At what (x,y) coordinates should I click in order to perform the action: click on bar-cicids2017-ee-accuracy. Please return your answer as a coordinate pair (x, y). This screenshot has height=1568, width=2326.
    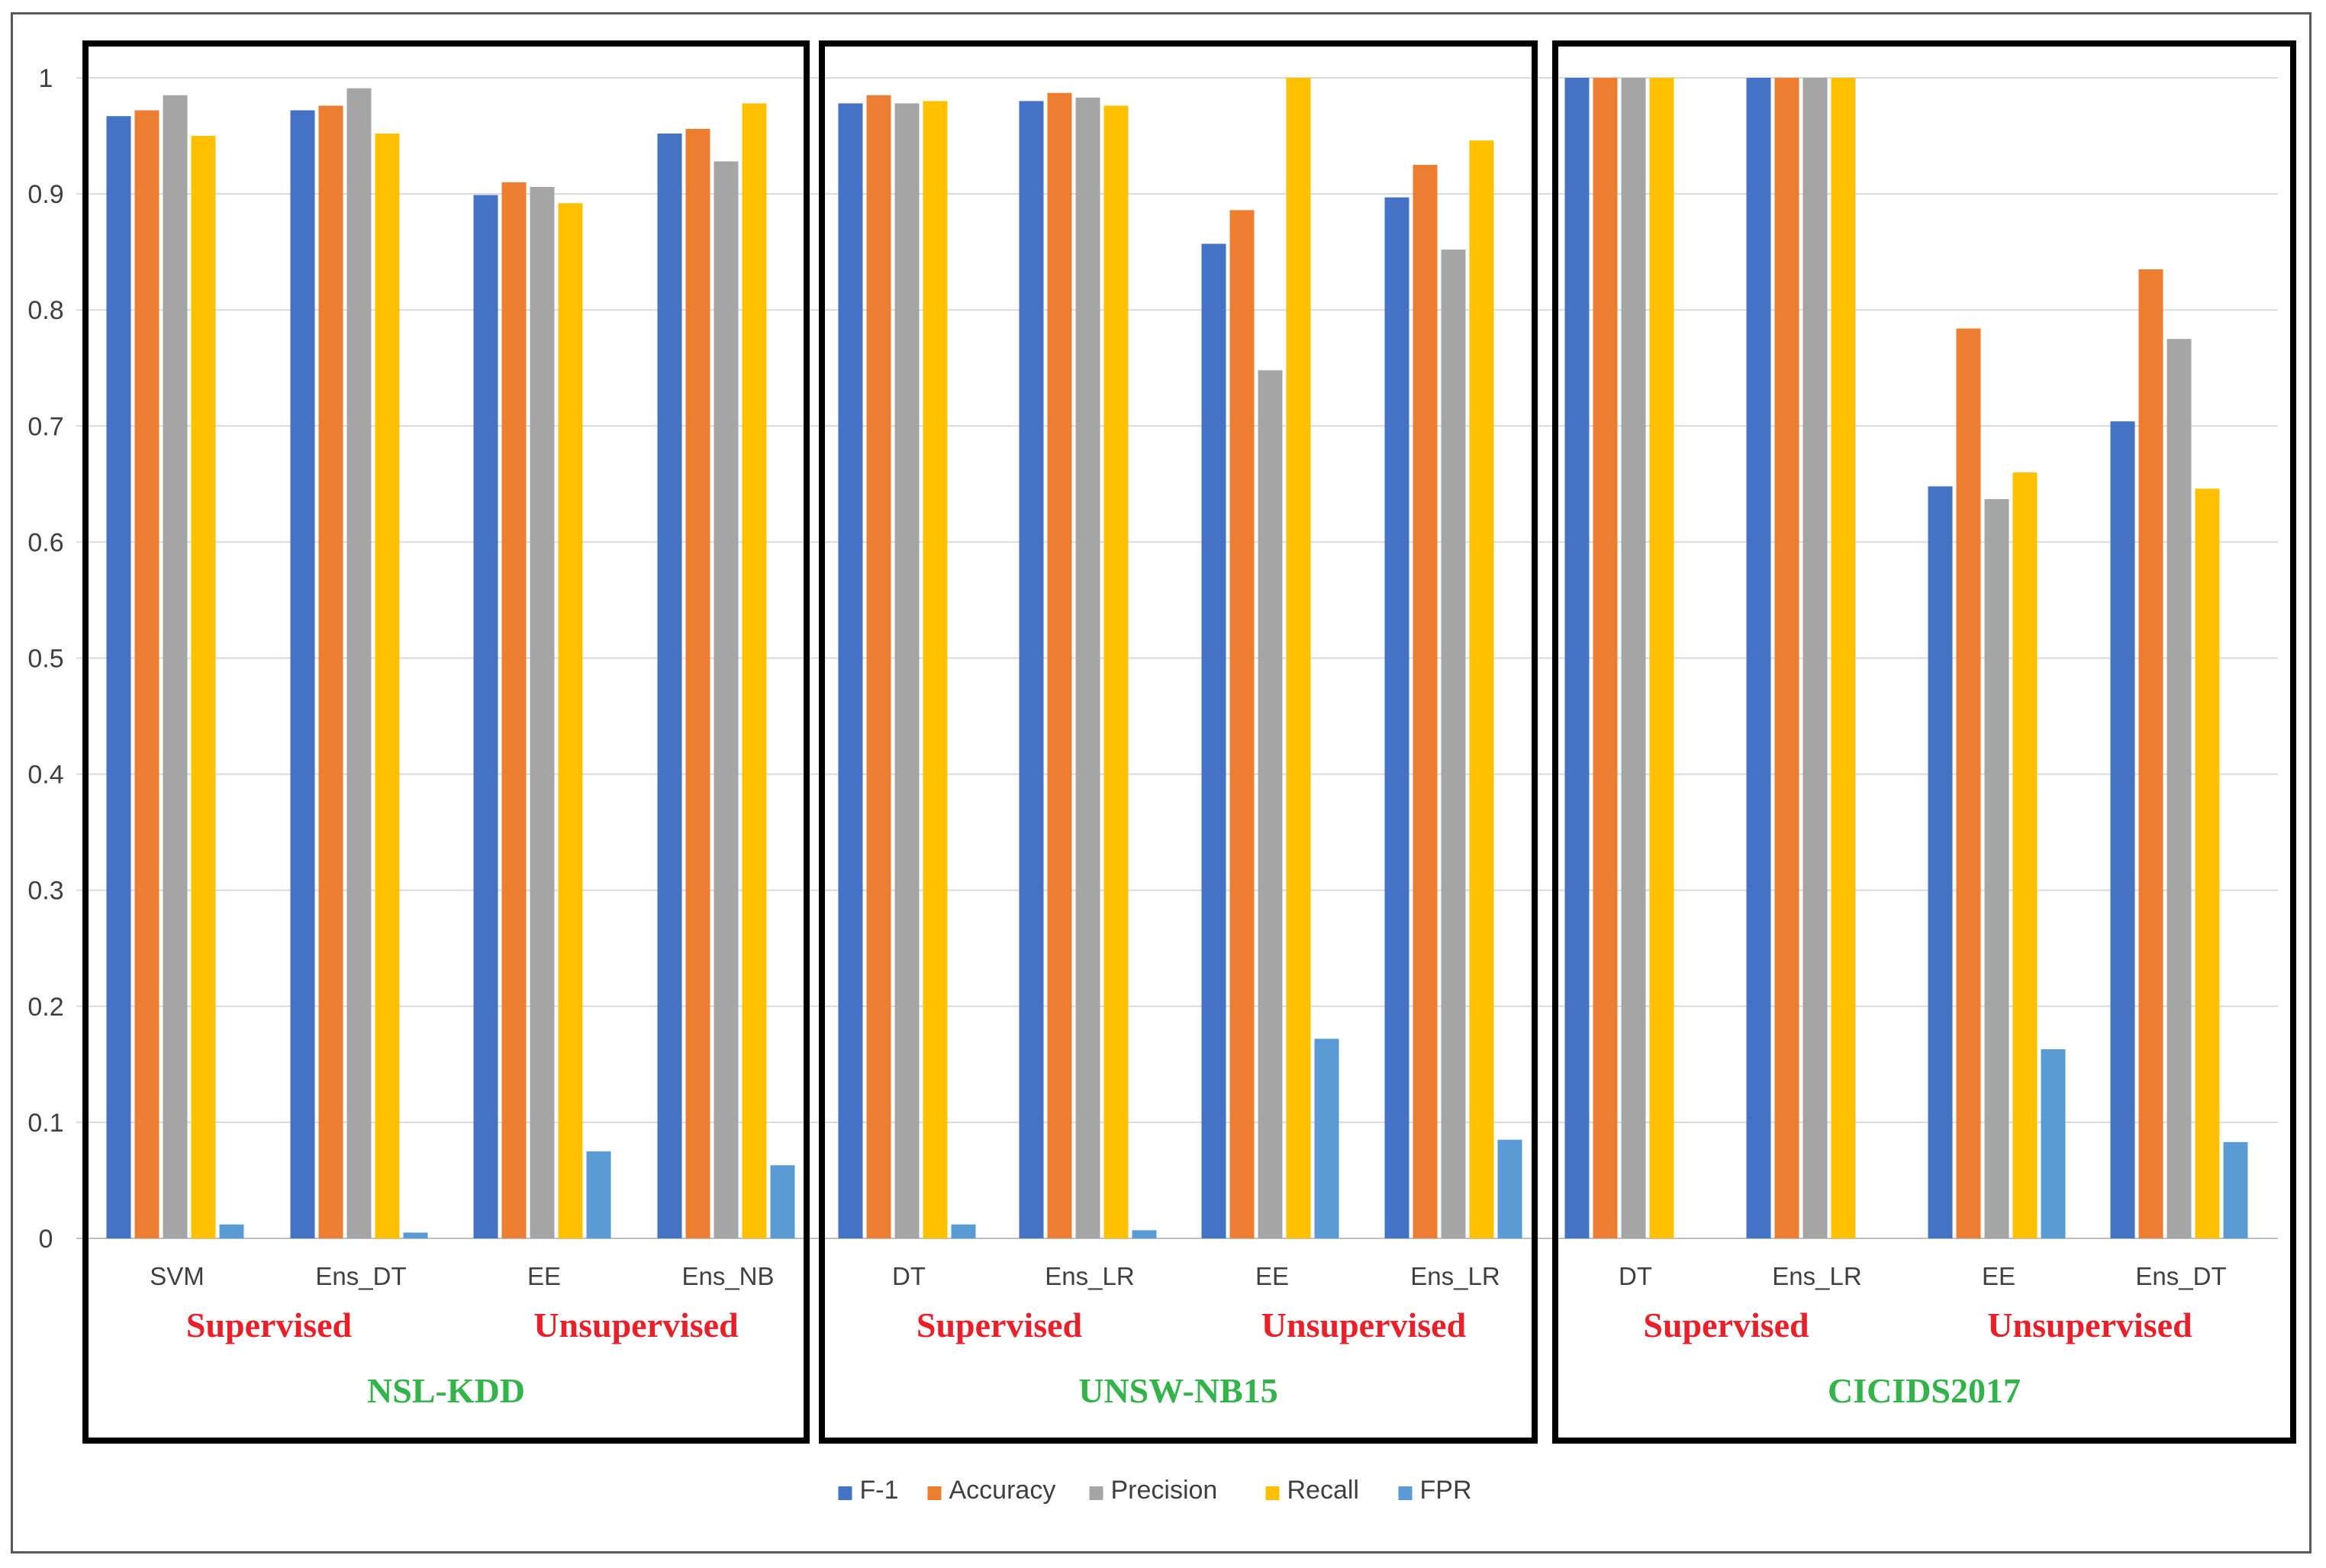
    Looking at the image, I should click on (1968, 783).